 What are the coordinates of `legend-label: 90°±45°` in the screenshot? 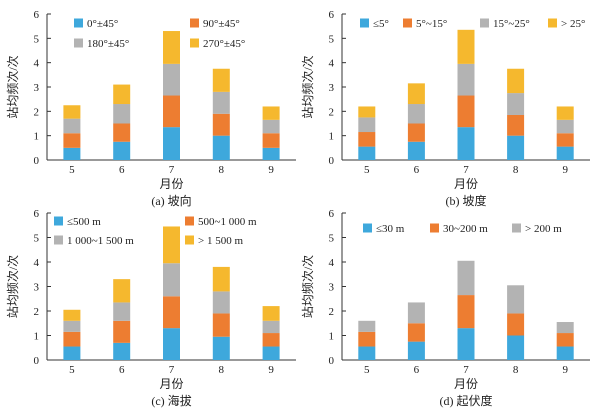 It's located at (221, 24).